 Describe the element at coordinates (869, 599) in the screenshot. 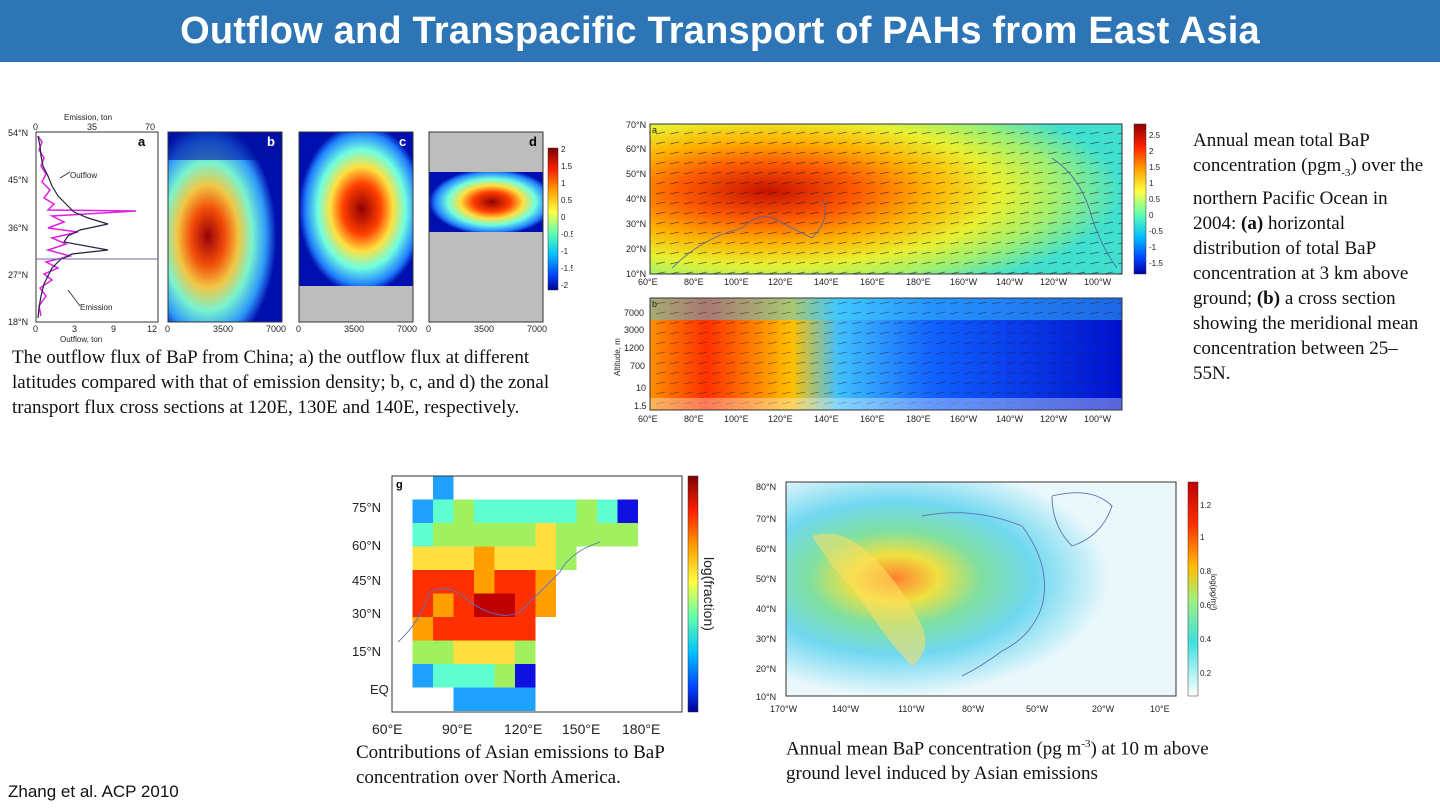

I see `na-hotspot` at that location.